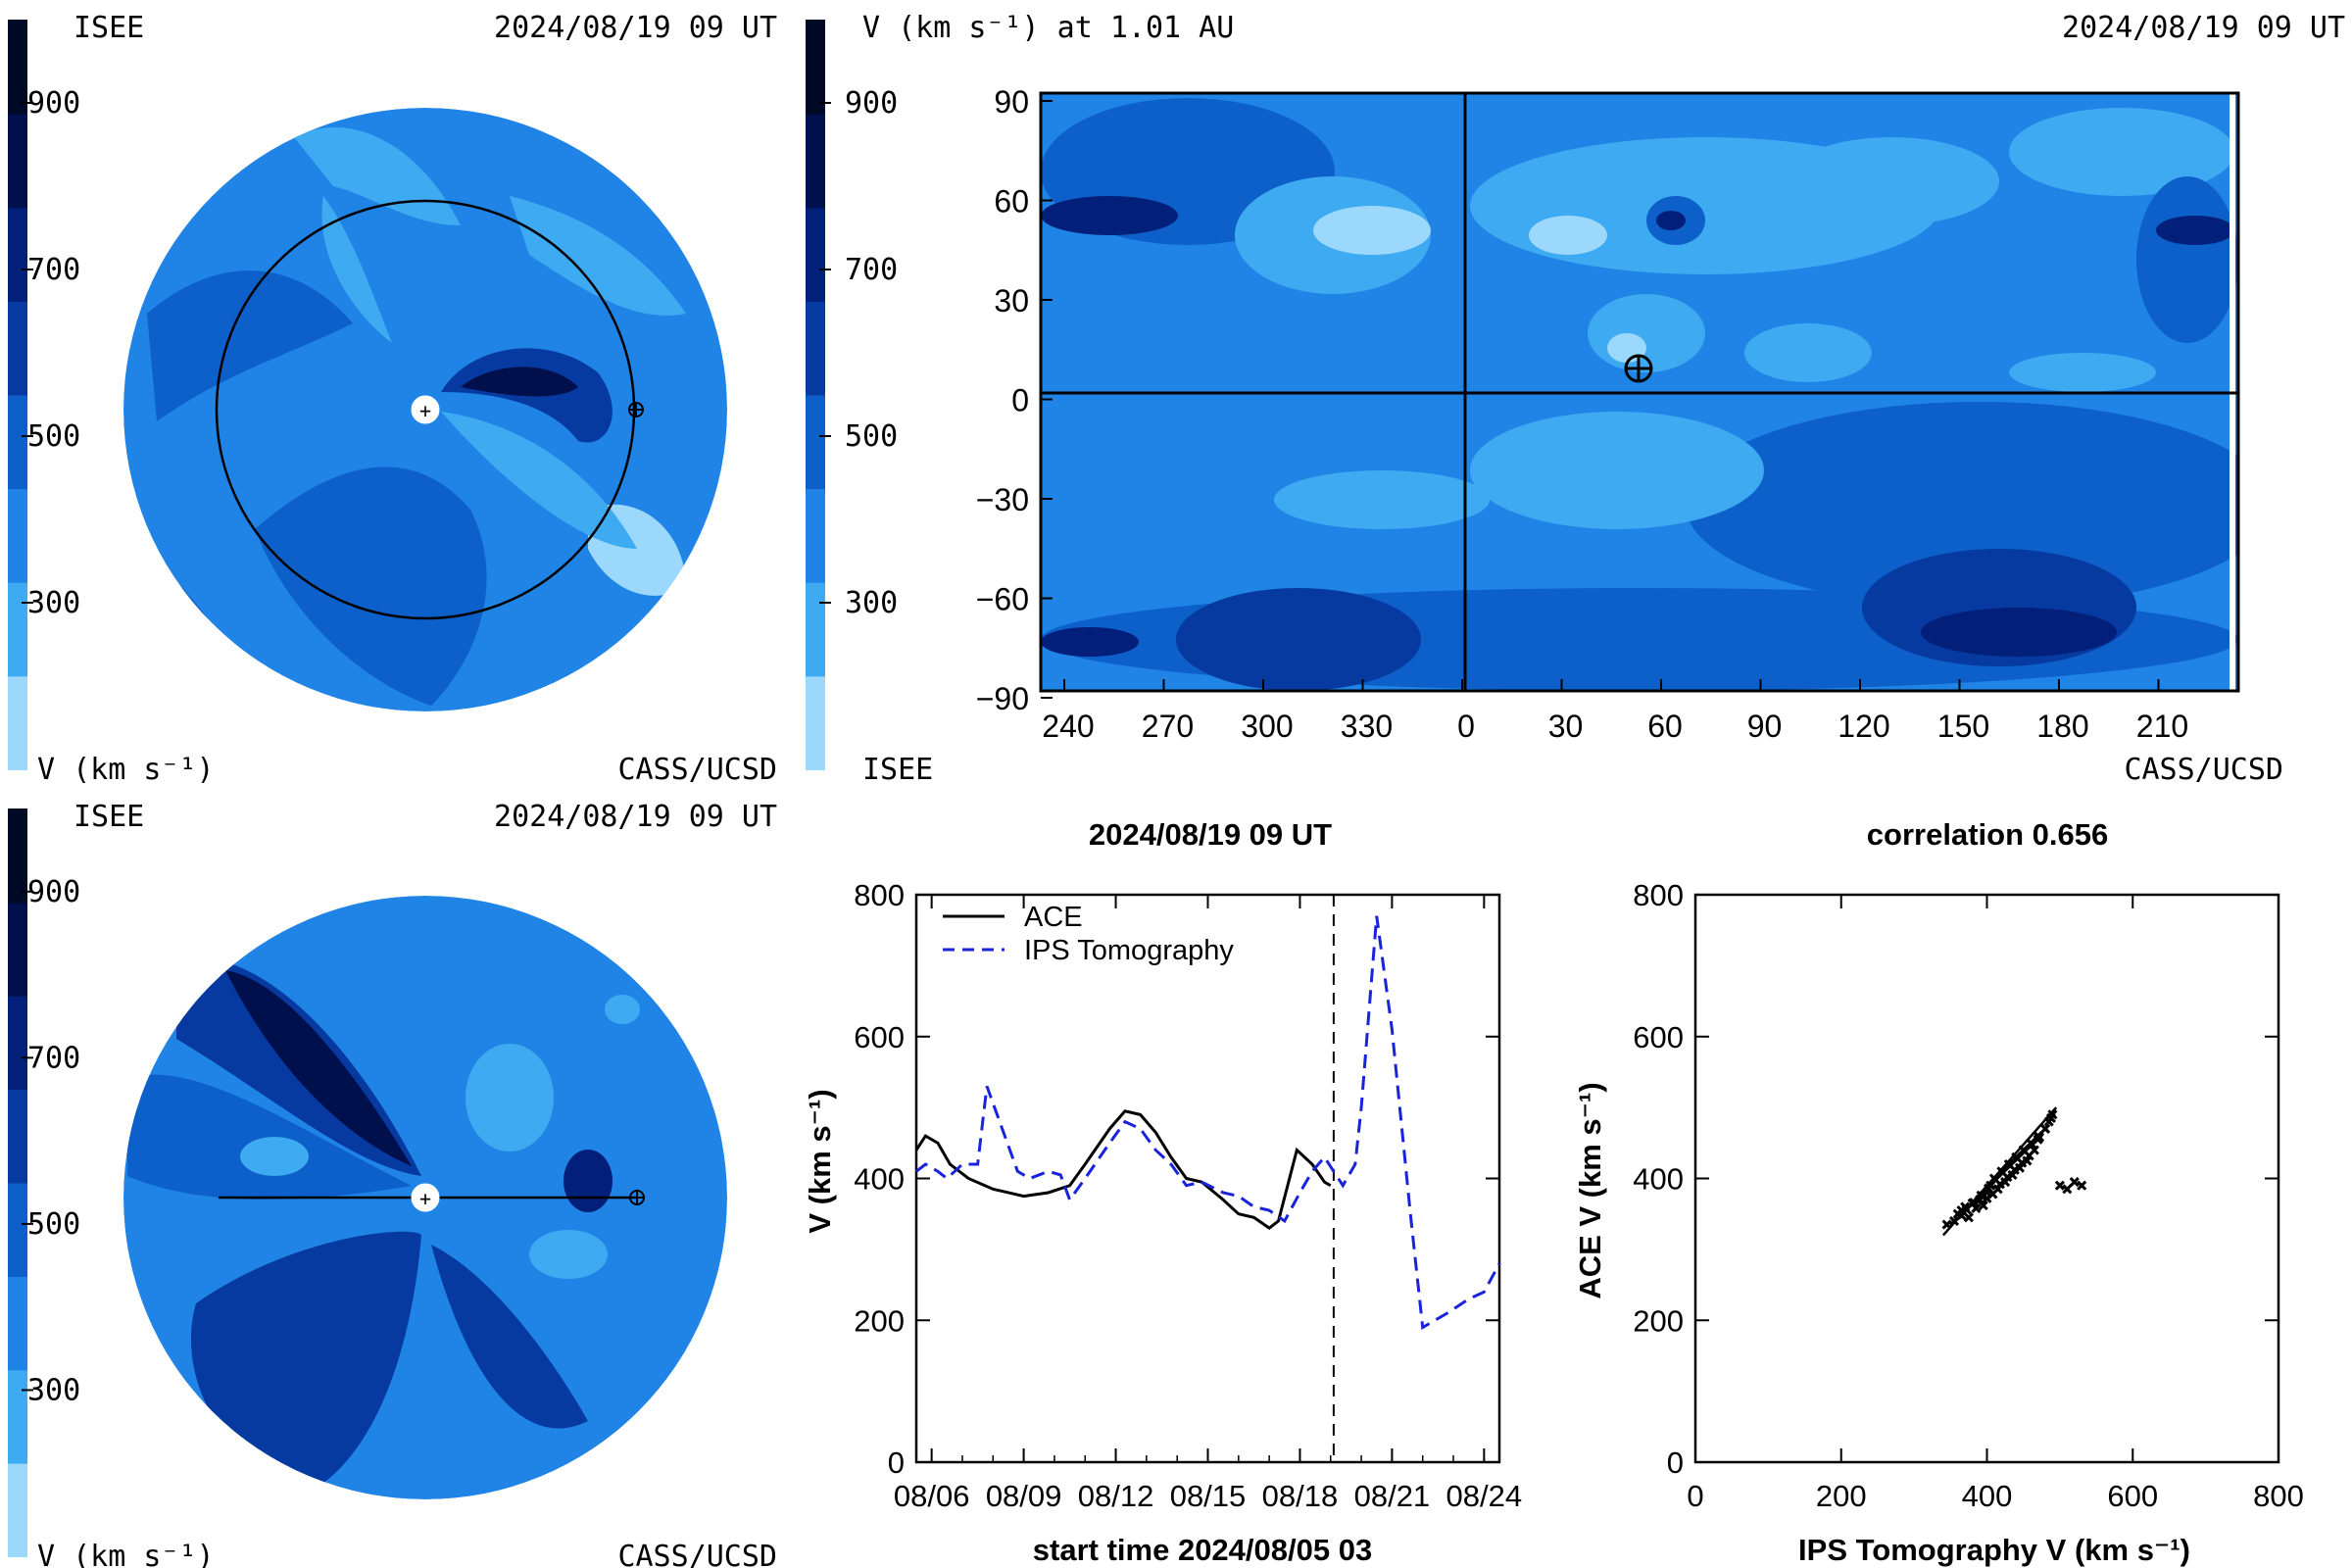 This screenshot has height=1568, width=2352. I want to click on map-title: V (km s⁻¹) at 1.01 AU, so click(1048, 28).